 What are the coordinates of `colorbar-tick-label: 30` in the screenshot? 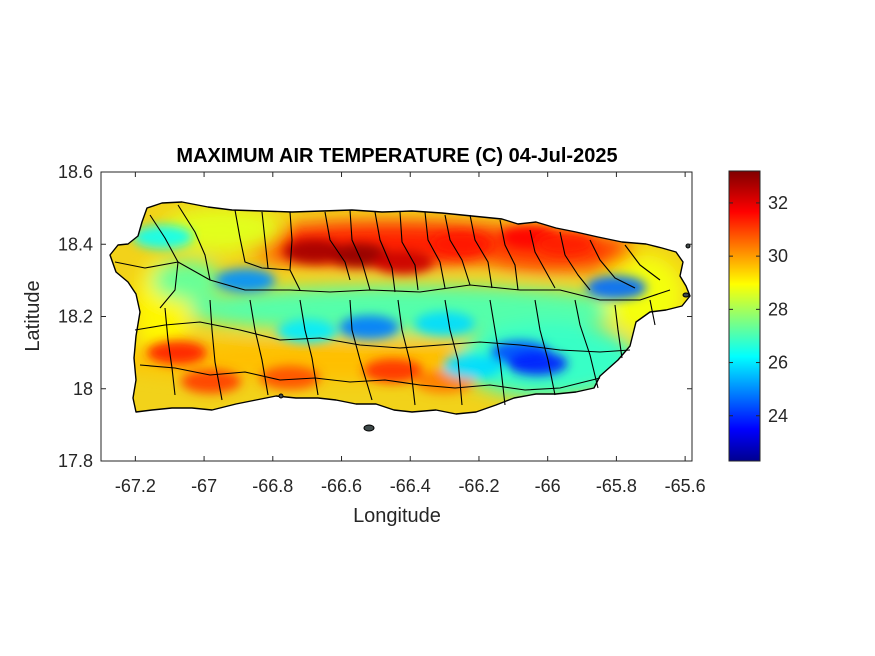 It's located at (778, 256).